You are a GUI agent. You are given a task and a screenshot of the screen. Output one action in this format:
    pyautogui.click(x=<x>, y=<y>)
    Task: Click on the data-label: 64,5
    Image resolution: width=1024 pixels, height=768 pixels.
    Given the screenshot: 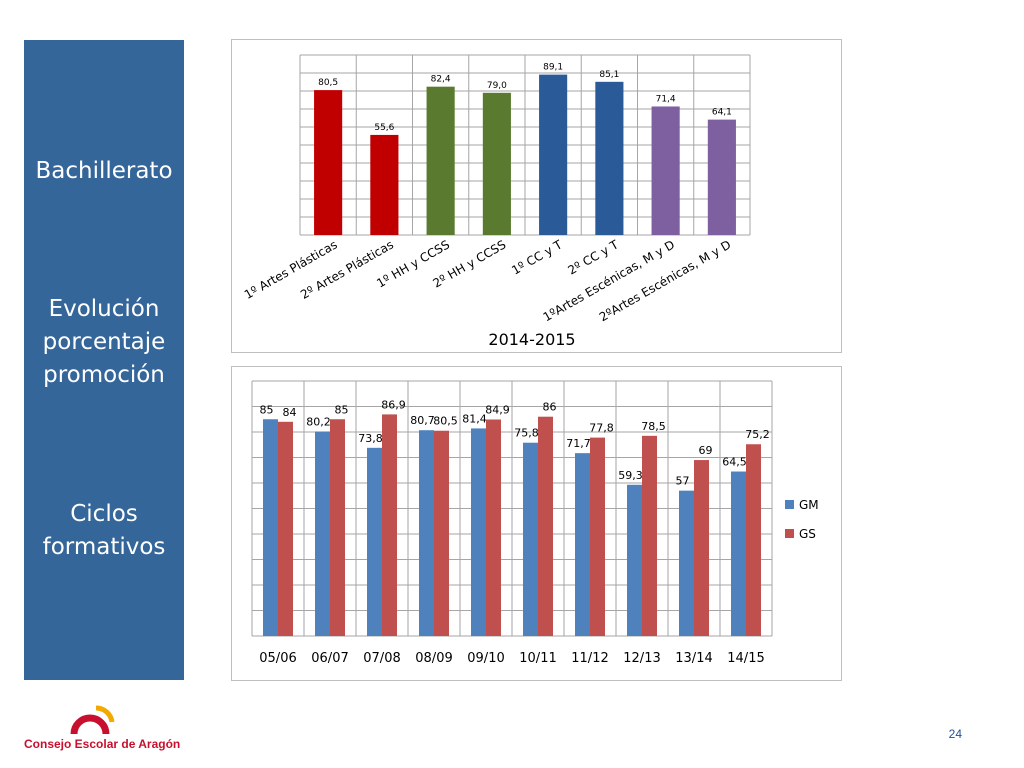 What is the action you would take?
    pyautogui.click(x=734, y=462)
    